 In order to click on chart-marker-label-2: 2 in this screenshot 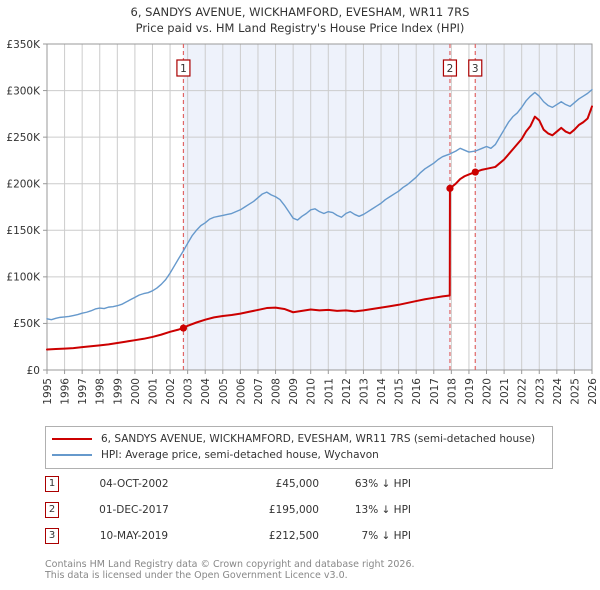, I will do `click(450, 69)`.